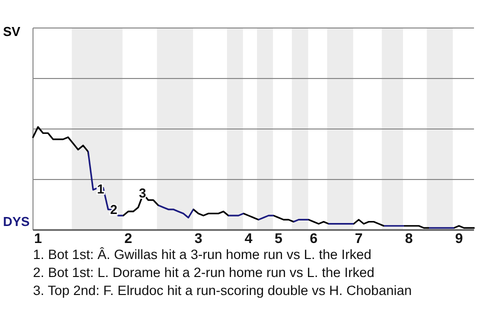  Describe the element at coordinates (198, 238) in the screenshot. I see `x-tick-label: 3` at that location.